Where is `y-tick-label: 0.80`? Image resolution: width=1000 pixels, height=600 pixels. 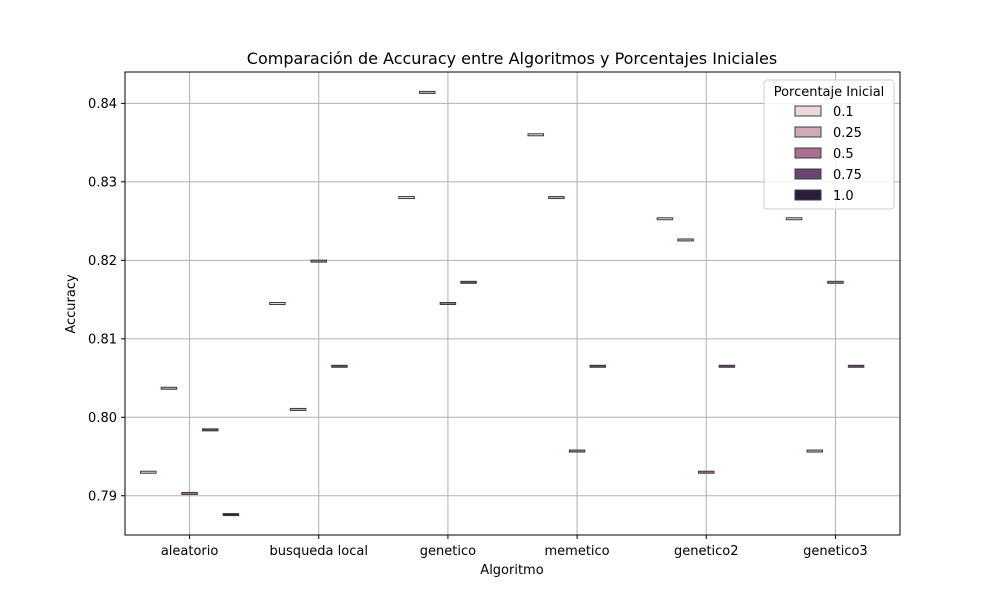 y-tick-label: 0.80 is located at coordinates (102, 418).